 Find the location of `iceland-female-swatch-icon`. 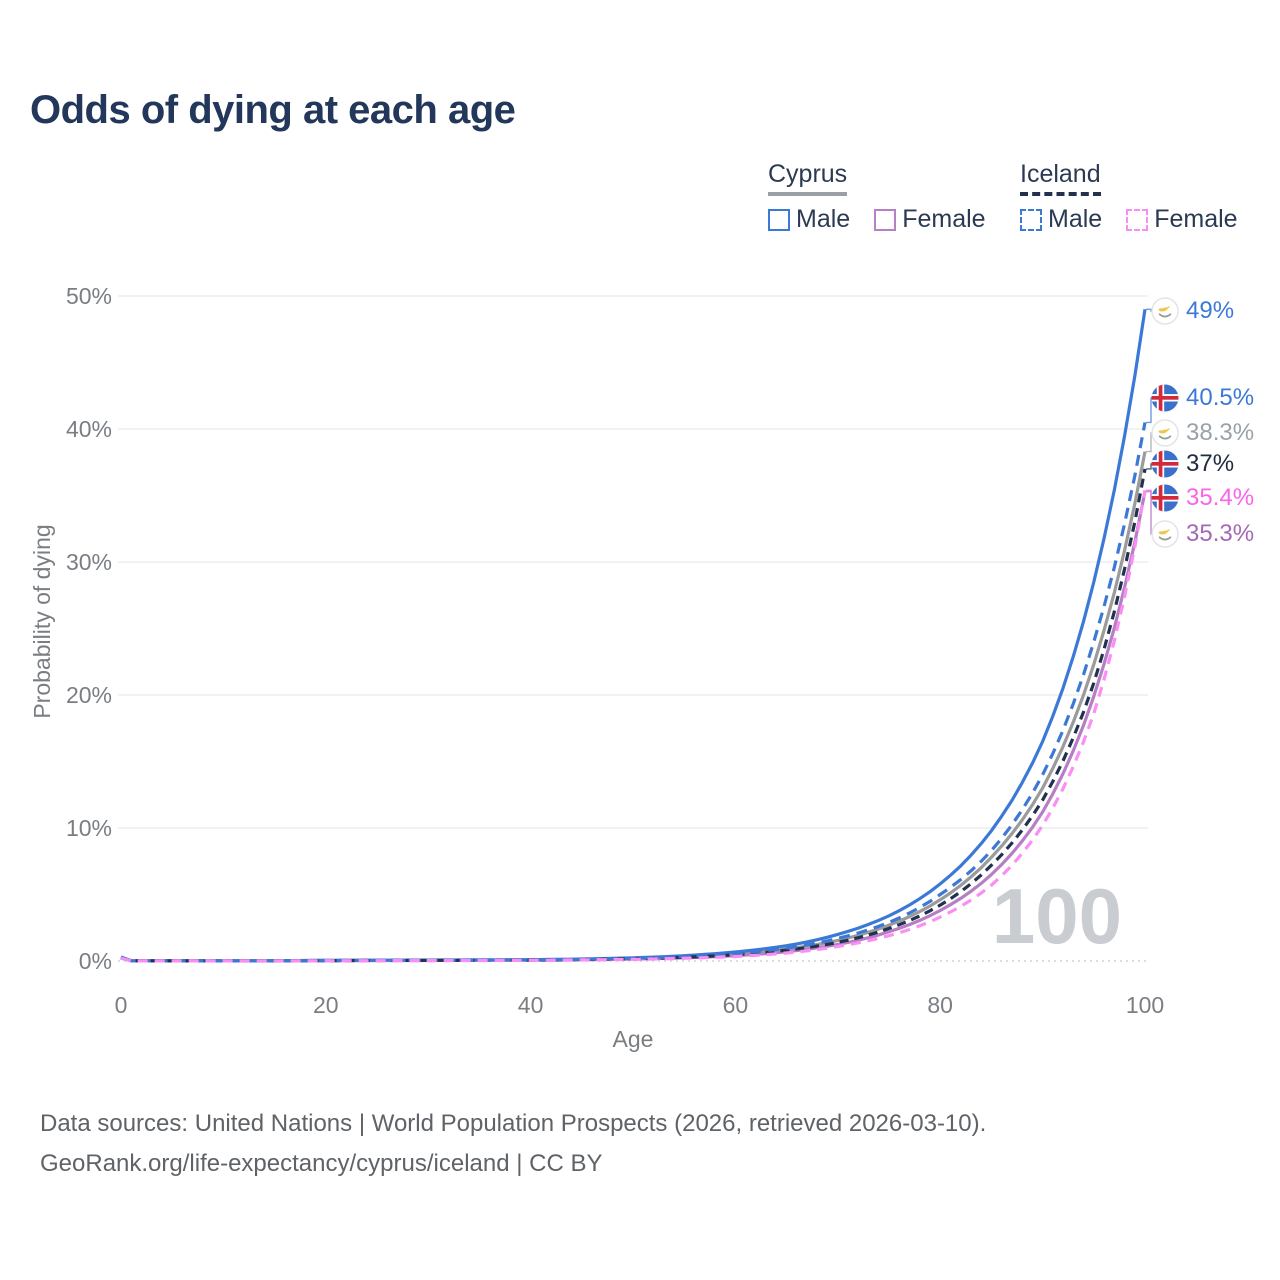

iceland-female-swatch-icon is located at coordinates (1137, 219).